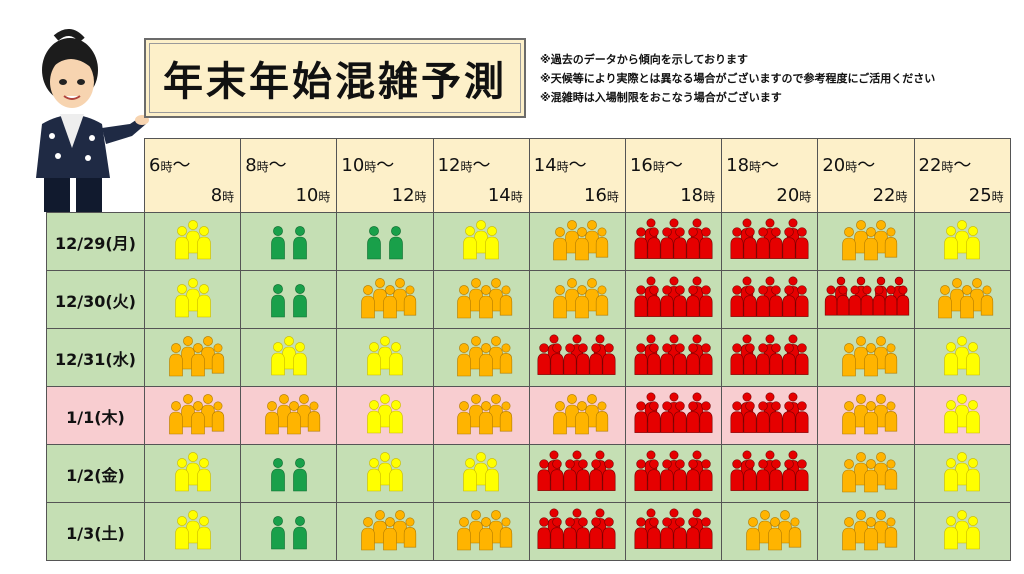  What do you see at coordinates (890, 195) in the screenshot?
I see `time-slot-end: 22時` at bounding box center [890, 195].